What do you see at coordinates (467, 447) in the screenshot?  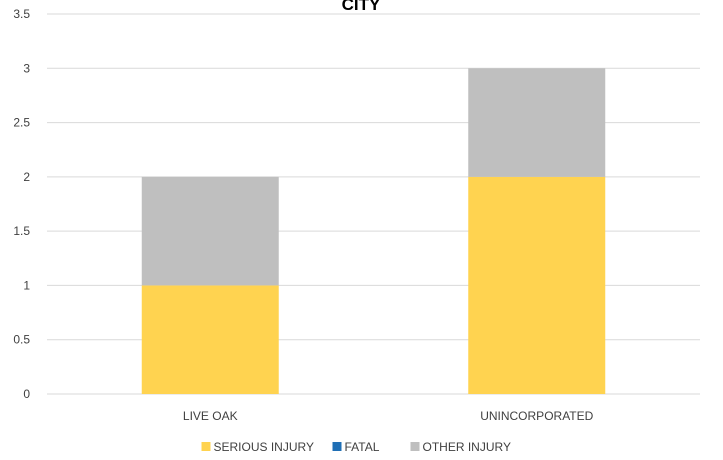 I see `legend-label: OTHER INJURY` at bounding box center [467, 447].